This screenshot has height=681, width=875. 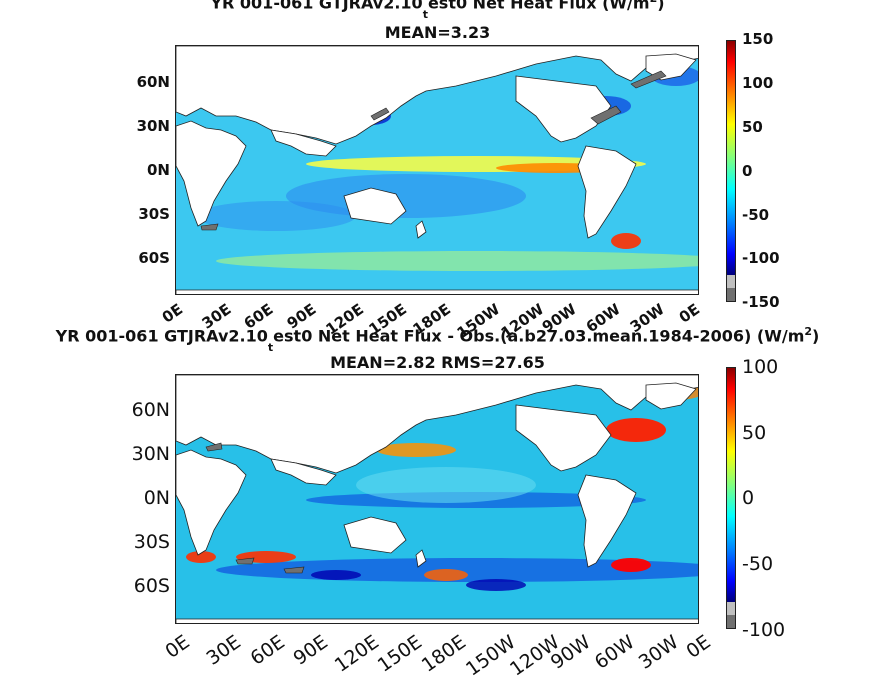 I want to click on panel2-colorbar-tick: 0, so click(x=748, y=498).